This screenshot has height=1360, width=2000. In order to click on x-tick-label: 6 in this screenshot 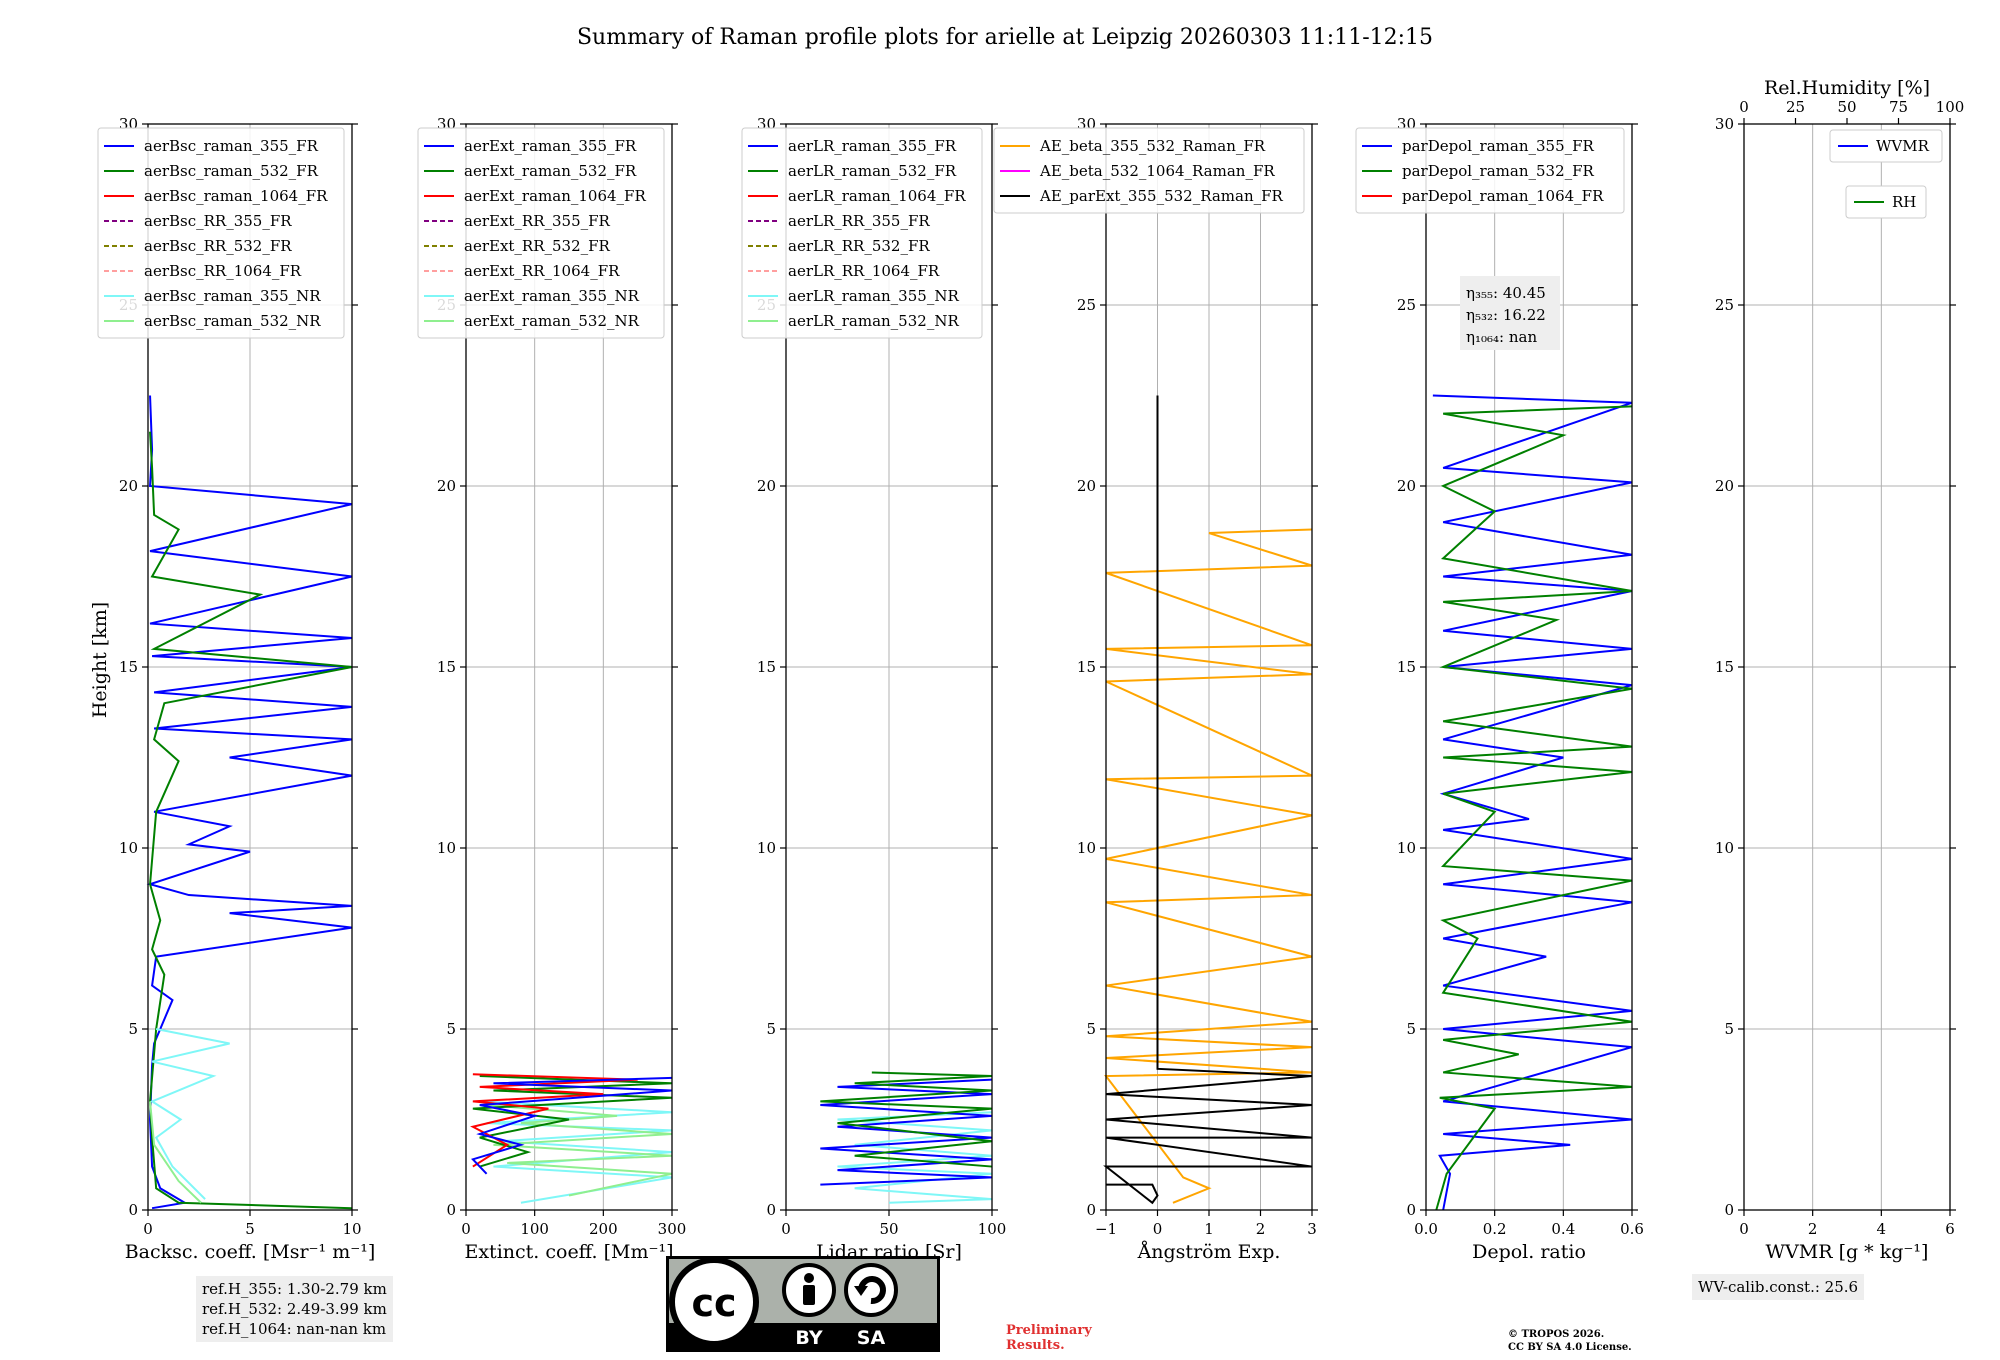, I will do `click(1950, 1229)`.